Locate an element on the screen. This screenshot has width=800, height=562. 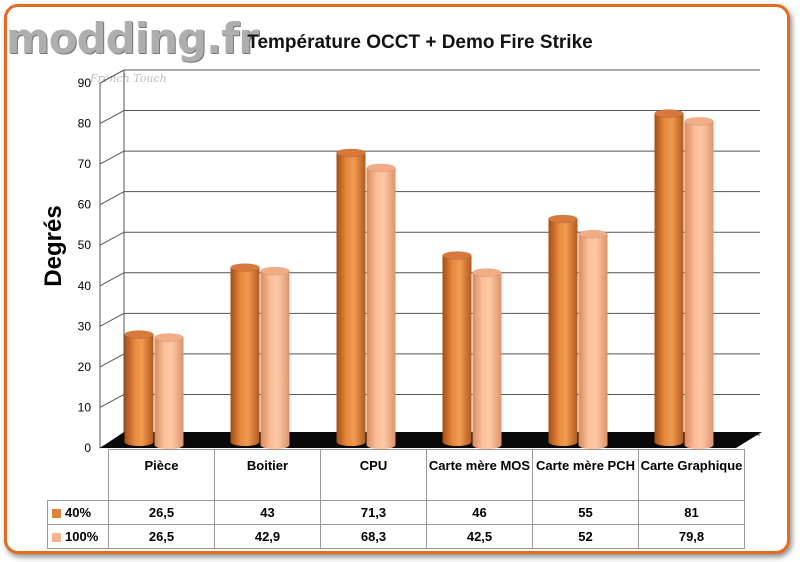
category-label: Carte mère MOS is located at coordinates (479, 475).